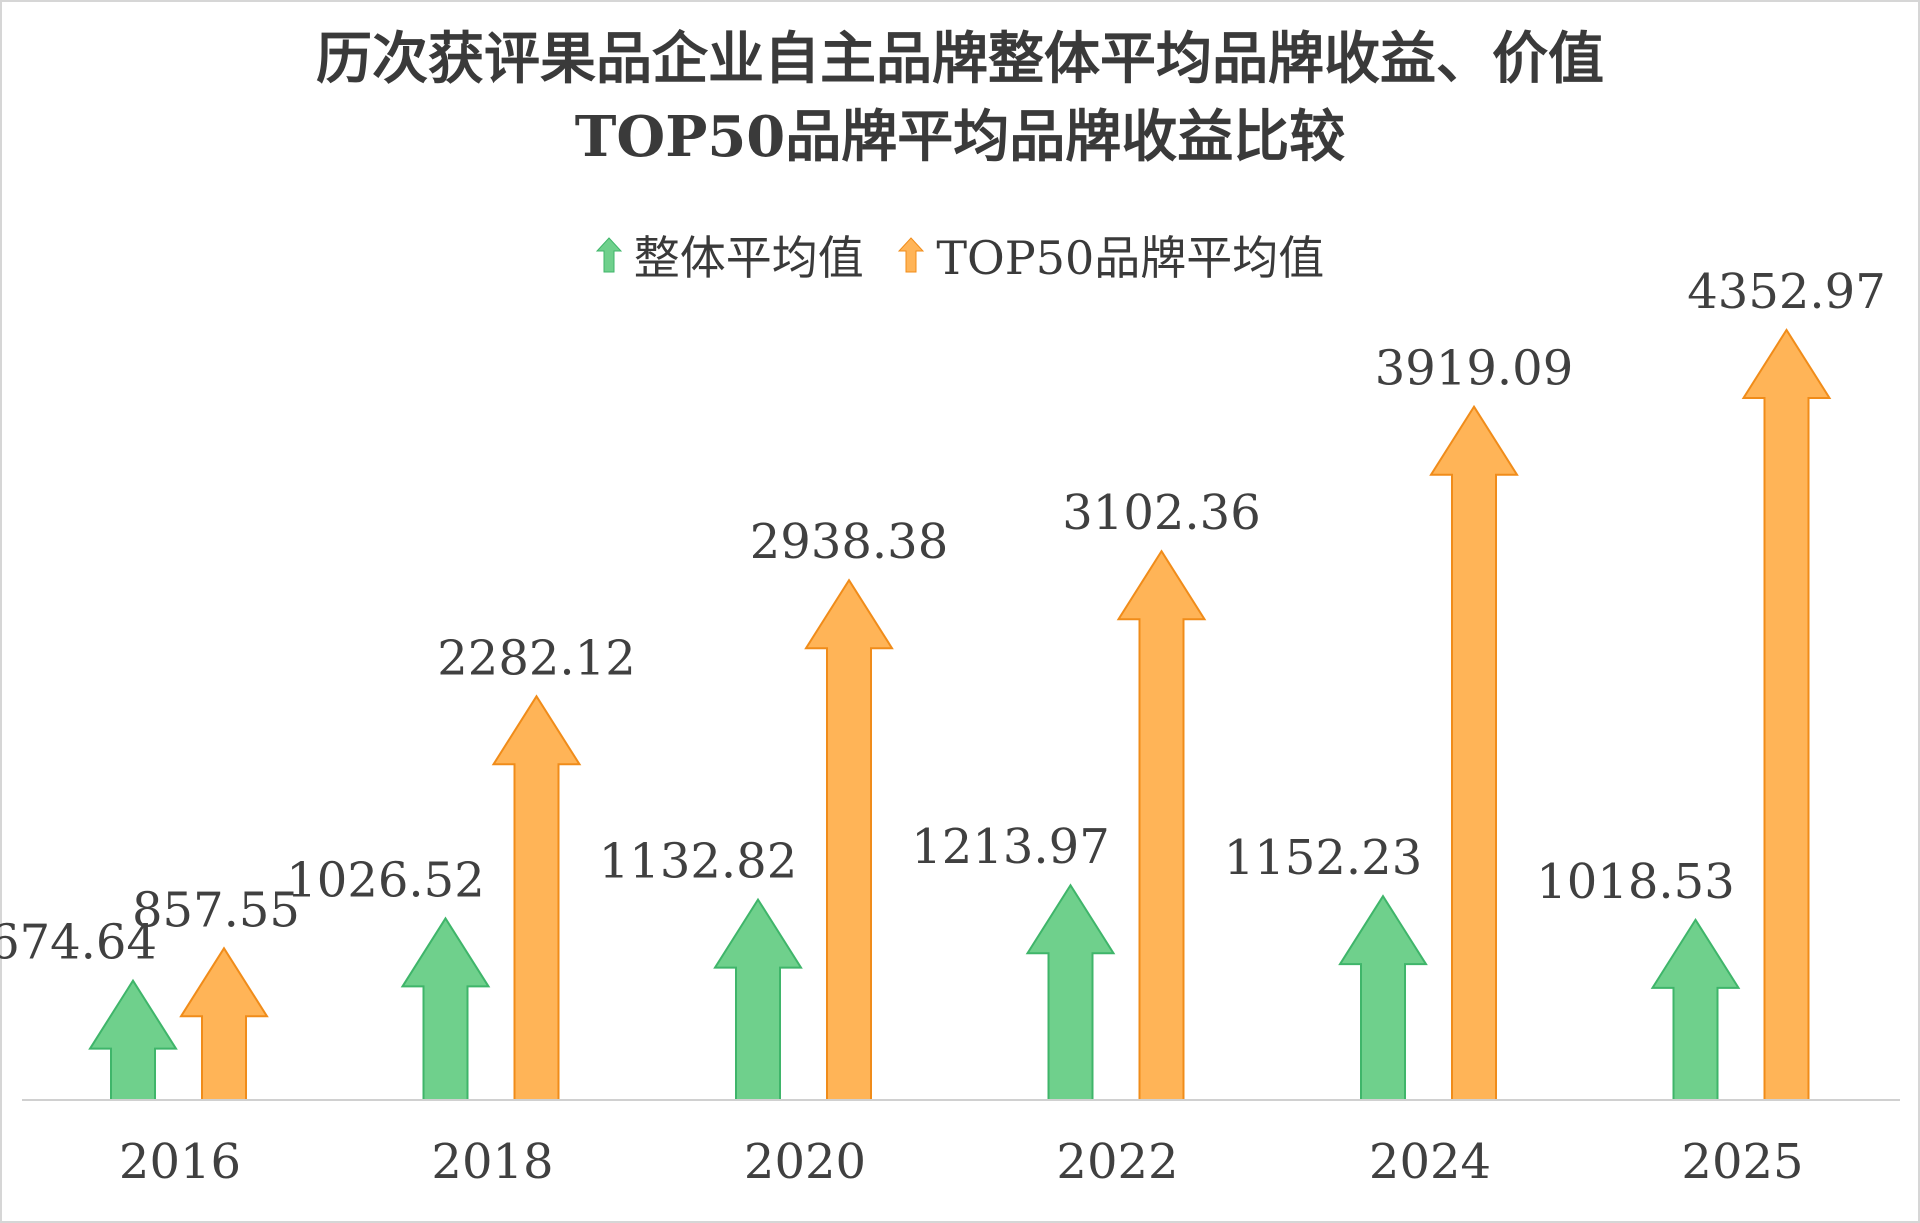 The width and height of the screenshot is (1920, 1223). Describe the element at coordinates (608, 255) in the screenshot. I see `green-arrow-icon` at that location.